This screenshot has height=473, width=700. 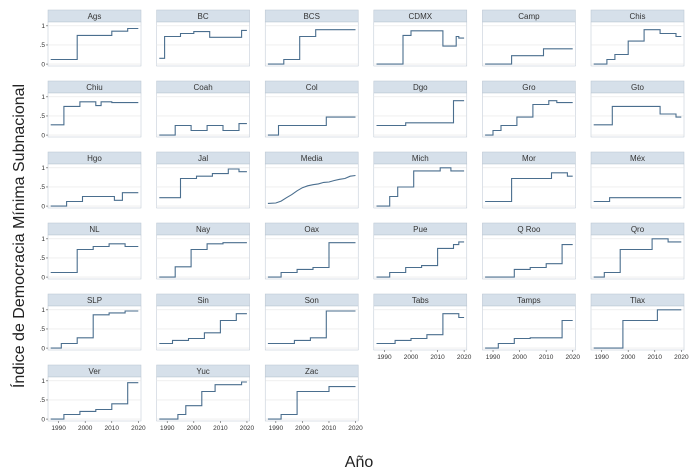 I want to click on panel-title: Tamps, so click(x=529, y=300).